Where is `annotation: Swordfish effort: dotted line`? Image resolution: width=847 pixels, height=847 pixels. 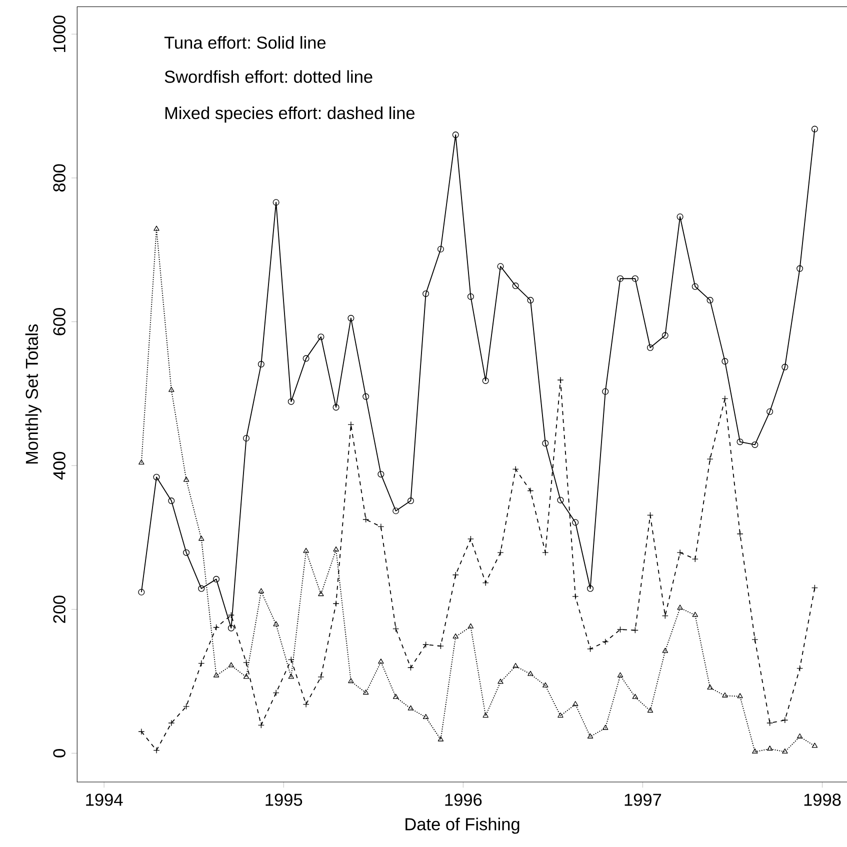 annotation: Swordfish effort: dotted line is located at coordinates (268, 76).